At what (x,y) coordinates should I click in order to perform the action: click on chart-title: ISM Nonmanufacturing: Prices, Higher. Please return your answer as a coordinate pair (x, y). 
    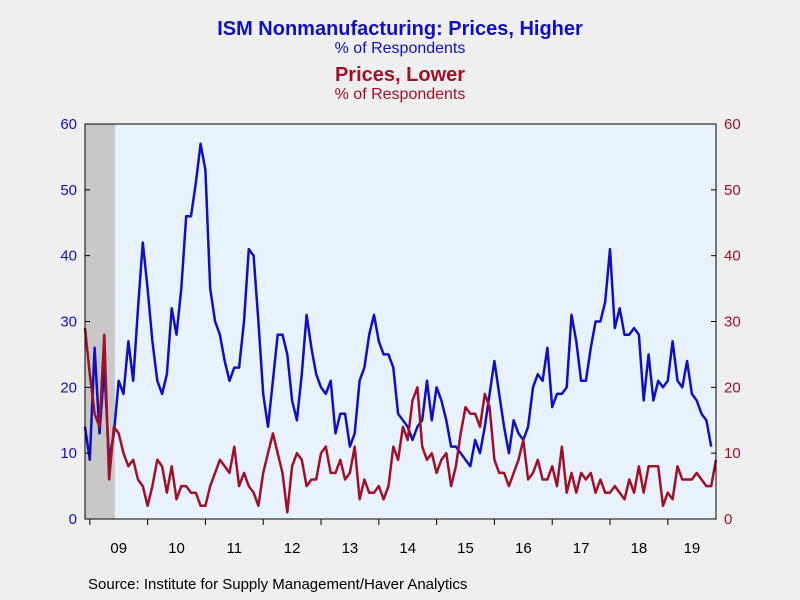
    Looking at the image, I should click on (400, 29).